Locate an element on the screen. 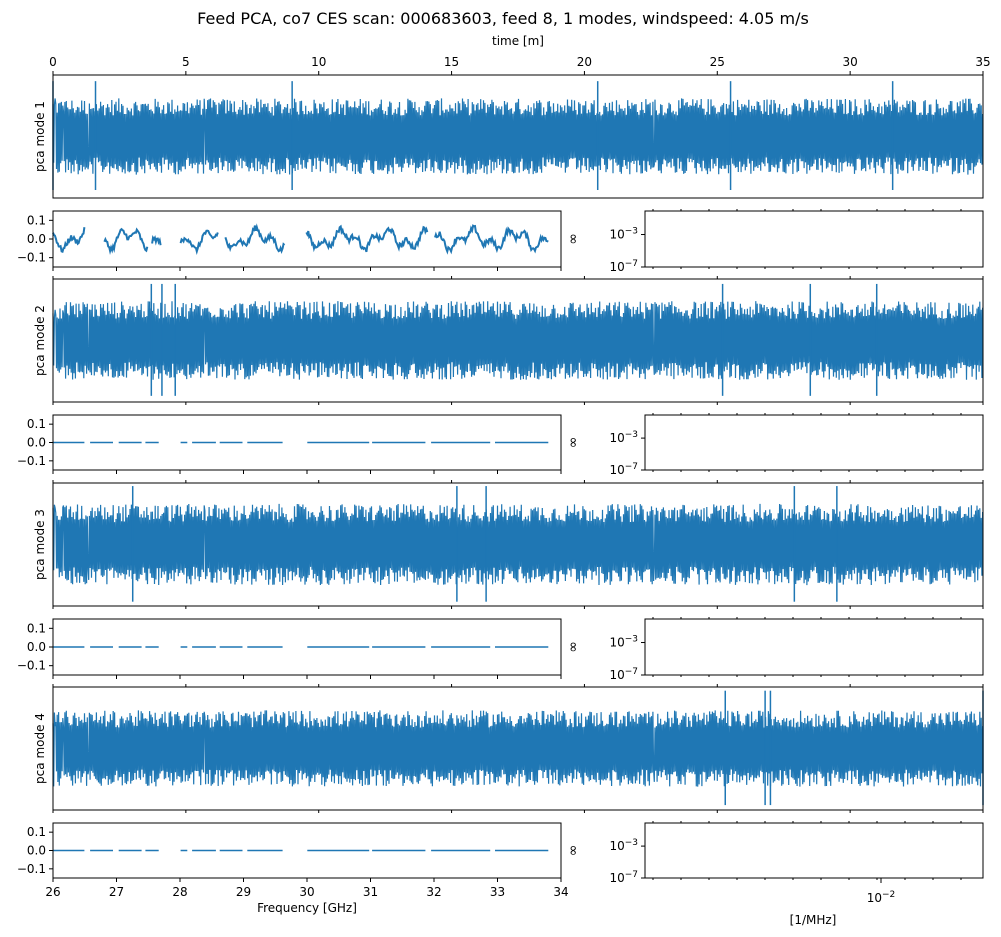 The width and height of the screenshot is (1001, 937). pca-mode-1-axes is located at coordinates (518, 136).